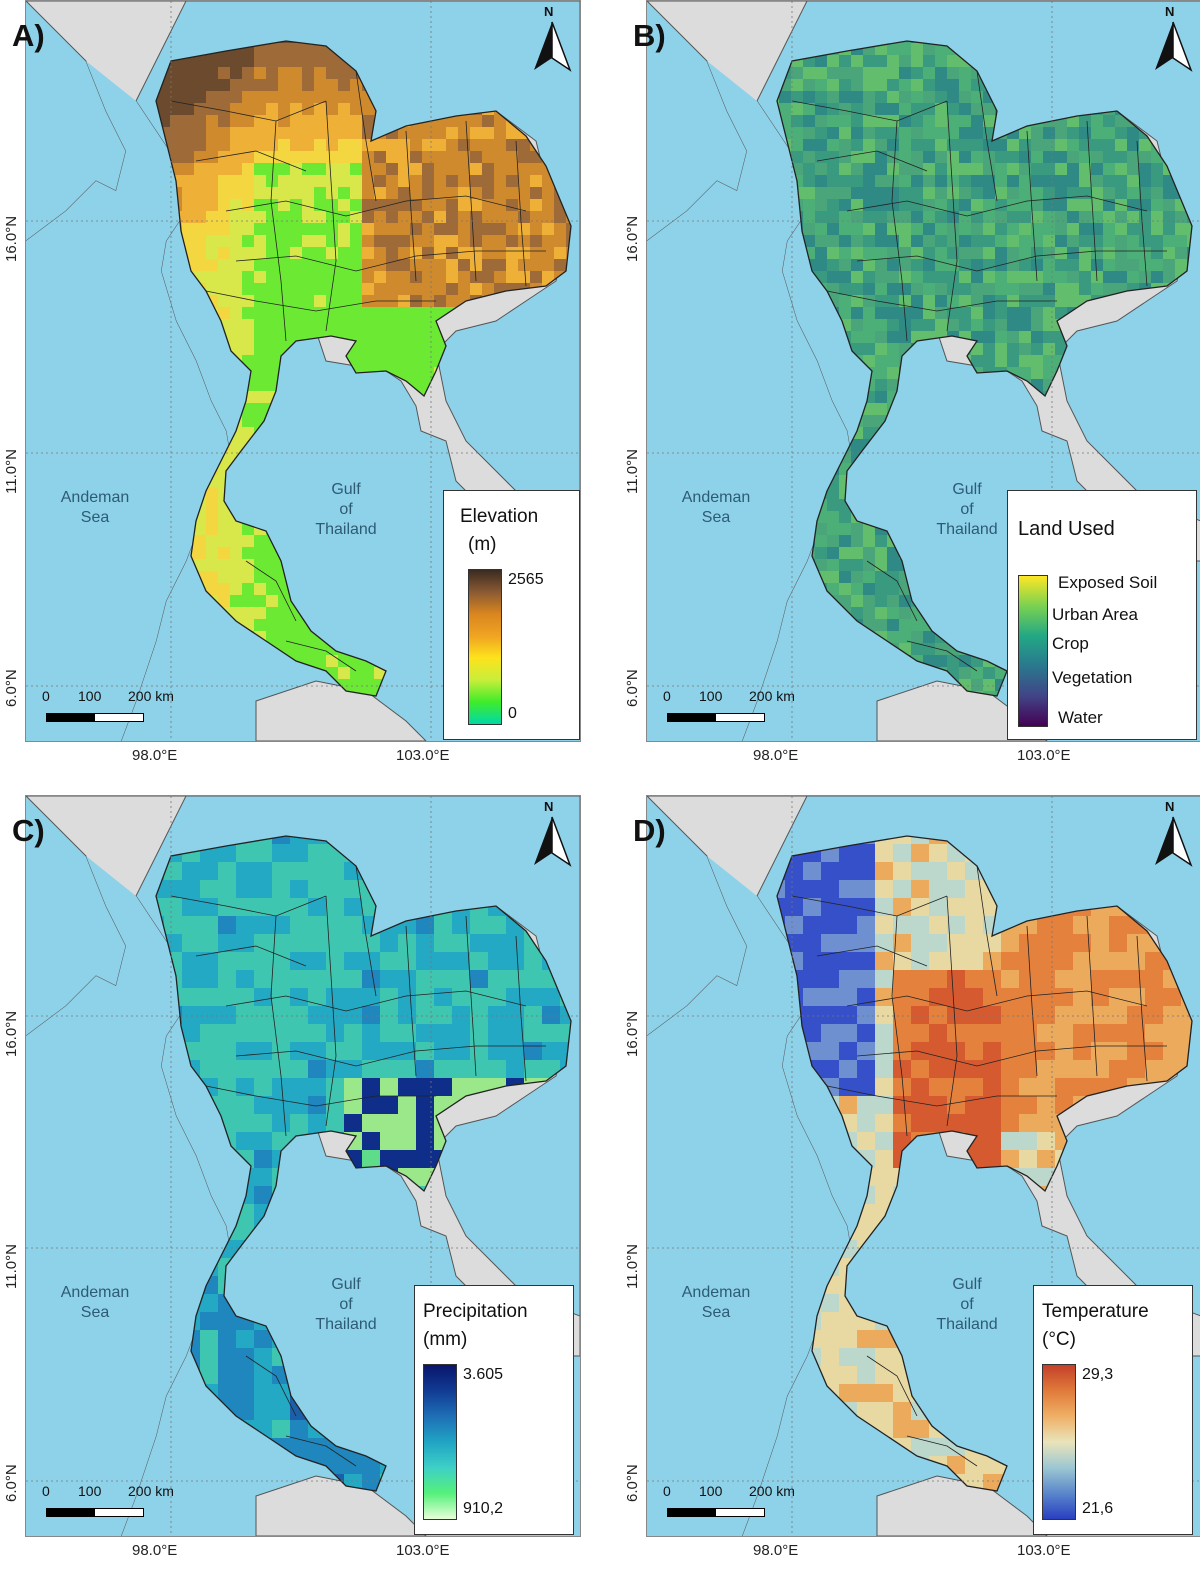  What do you see at coordinates (649, 831) in the screenshot?
I see `panel-letter: D)` at bounding box center [649, 831].